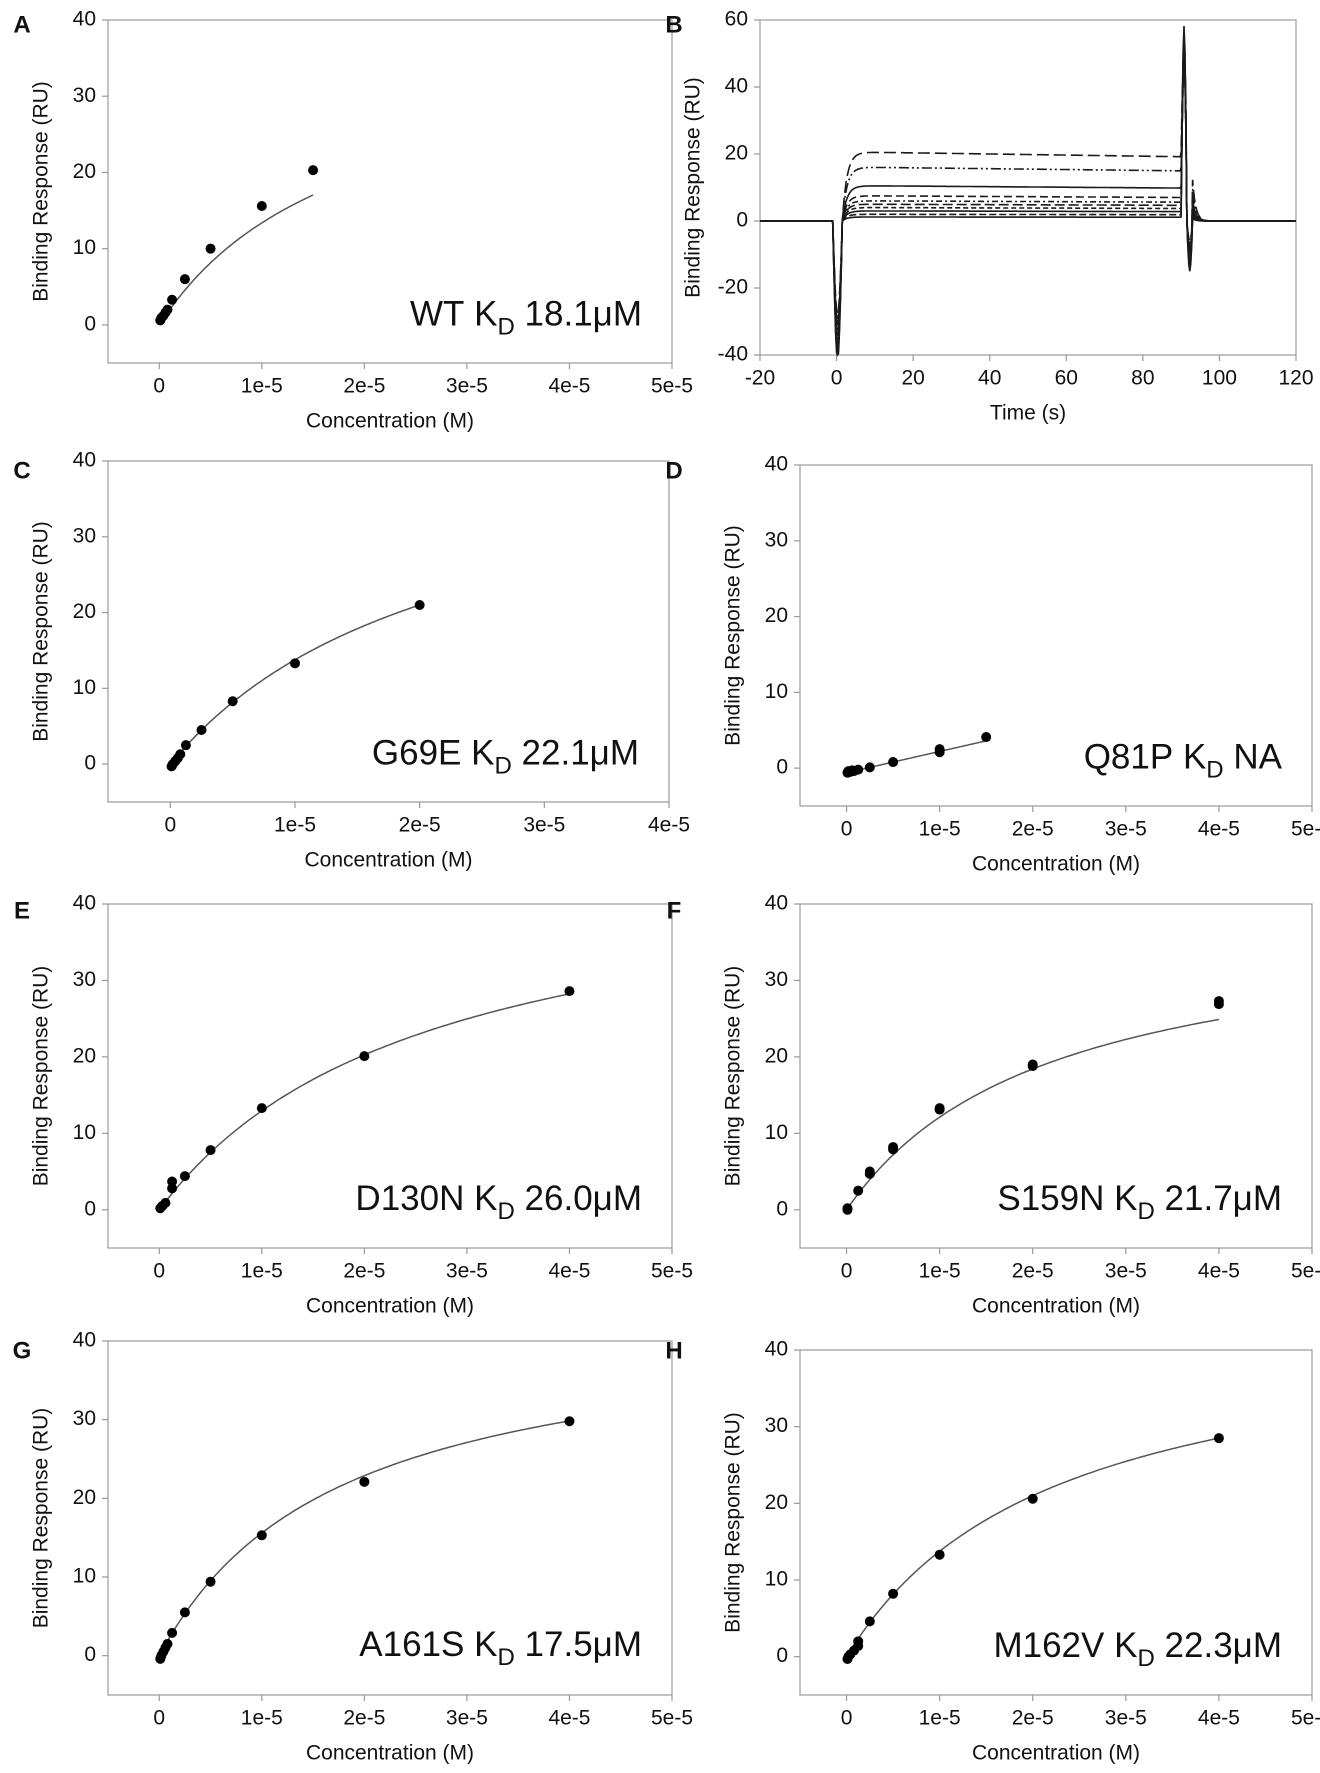 The image size is (1320, 1773). I want to click on kd-value: 18.1μM, so click(583, 313).